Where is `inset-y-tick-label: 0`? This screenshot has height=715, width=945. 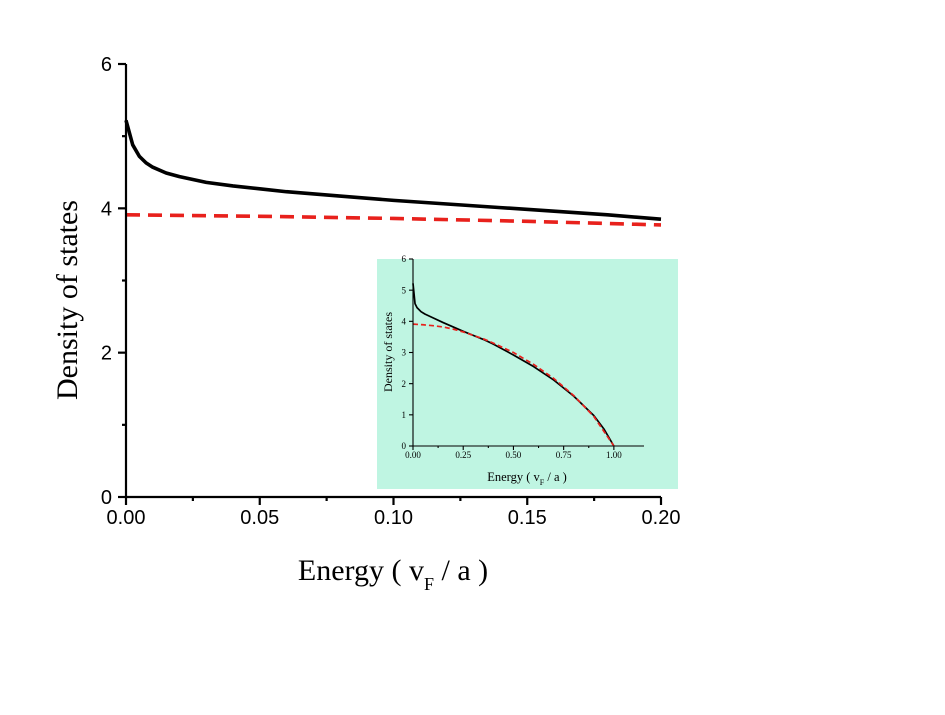
inset-y-tick-label: 0 is located at coordinates (404, 446).